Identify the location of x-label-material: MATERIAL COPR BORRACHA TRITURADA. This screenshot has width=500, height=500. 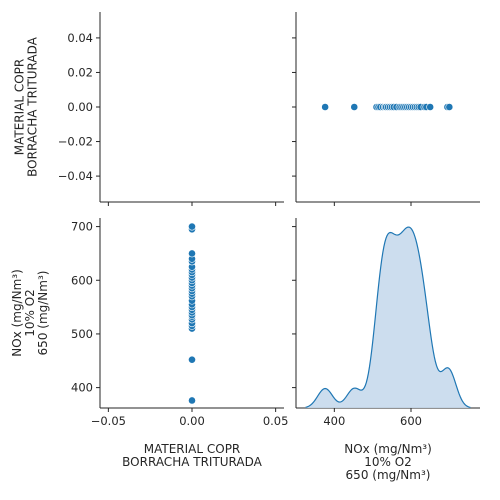
(192, 455).